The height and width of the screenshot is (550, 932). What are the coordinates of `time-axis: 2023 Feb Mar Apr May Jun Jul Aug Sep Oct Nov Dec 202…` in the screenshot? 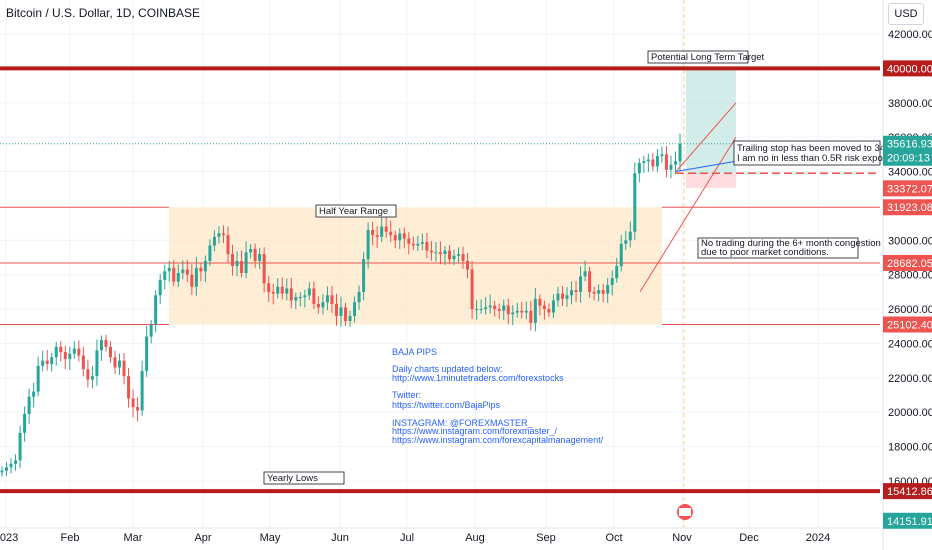 It's located at (440, 524).